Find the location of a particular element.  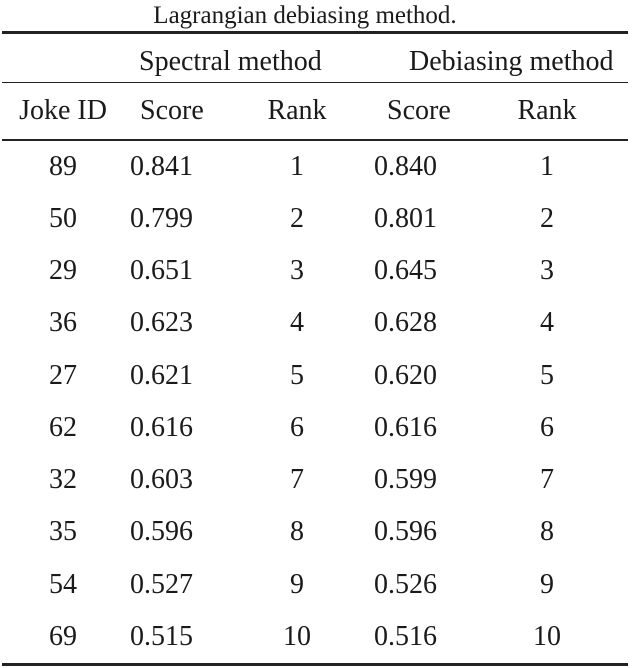

column-header-spectral-rank: Rank is located at coordinates (297, 110).